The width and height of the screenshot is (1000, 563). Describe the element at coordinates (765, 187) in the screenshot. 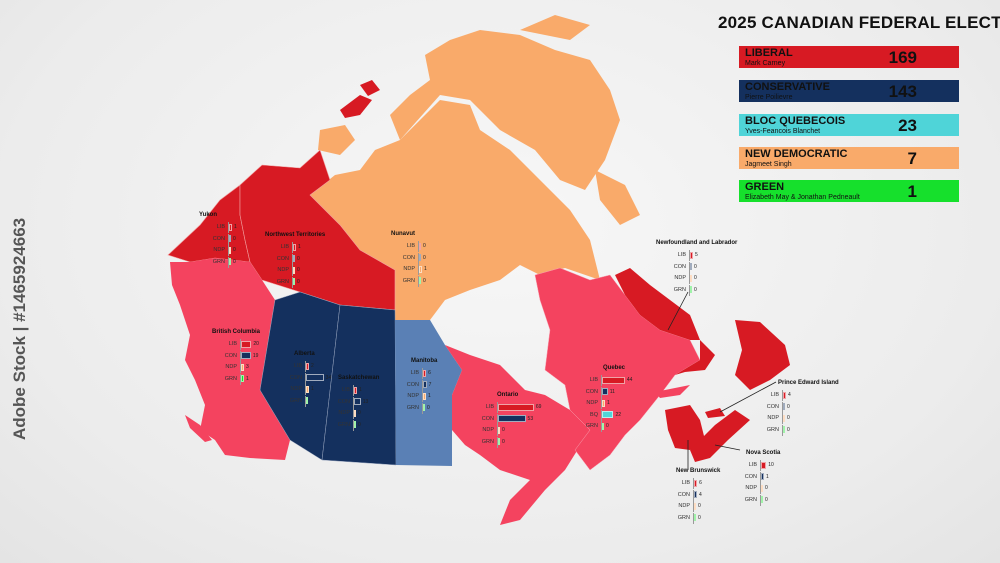

I see `party-name: GREEN` at that location.